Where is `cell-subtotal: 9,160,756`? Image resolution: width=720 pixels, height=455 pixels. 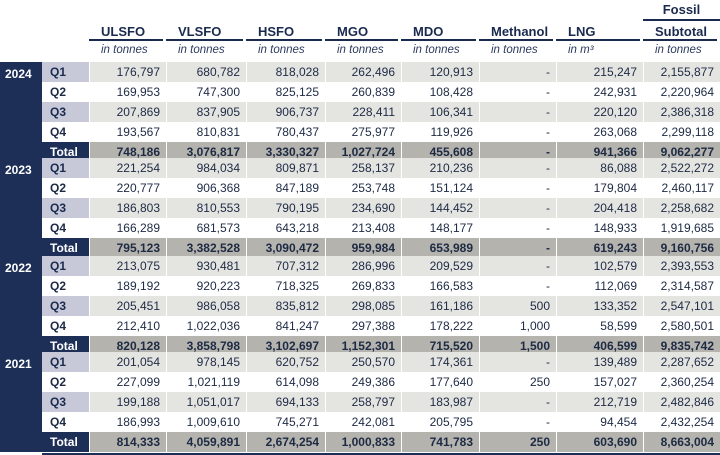 cell-subtotal: 9,160,756 is located at coordinates (681, 248).